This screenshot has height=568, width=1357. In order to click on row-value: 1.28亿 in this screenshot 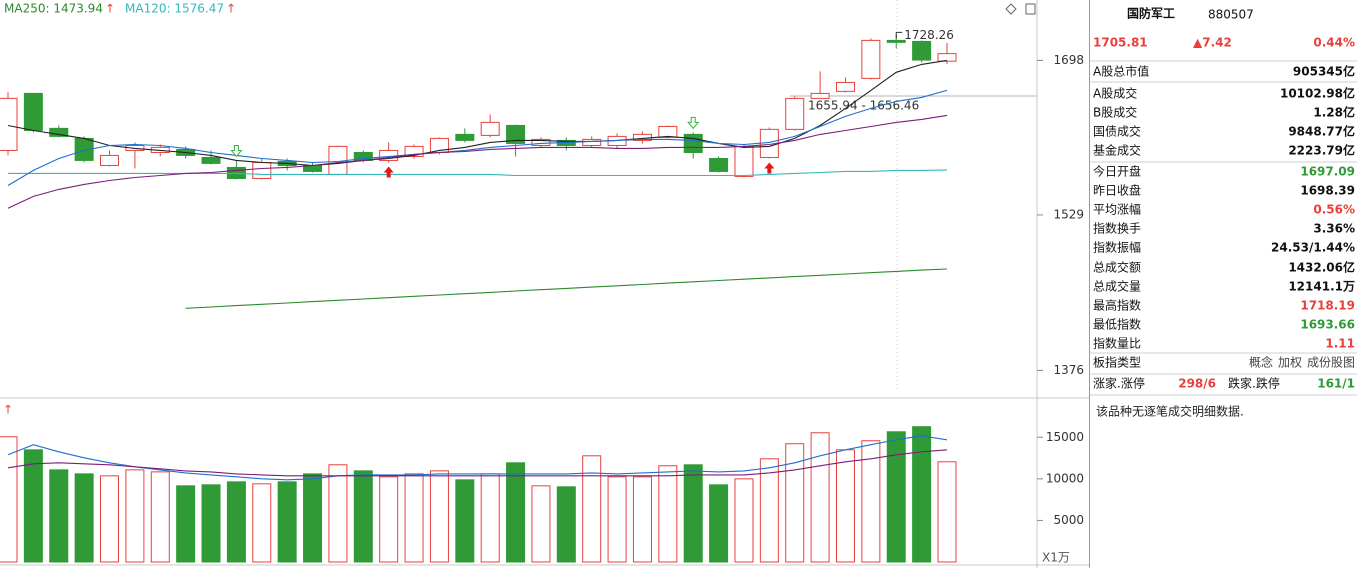, I will do `click(1334, 112)`.